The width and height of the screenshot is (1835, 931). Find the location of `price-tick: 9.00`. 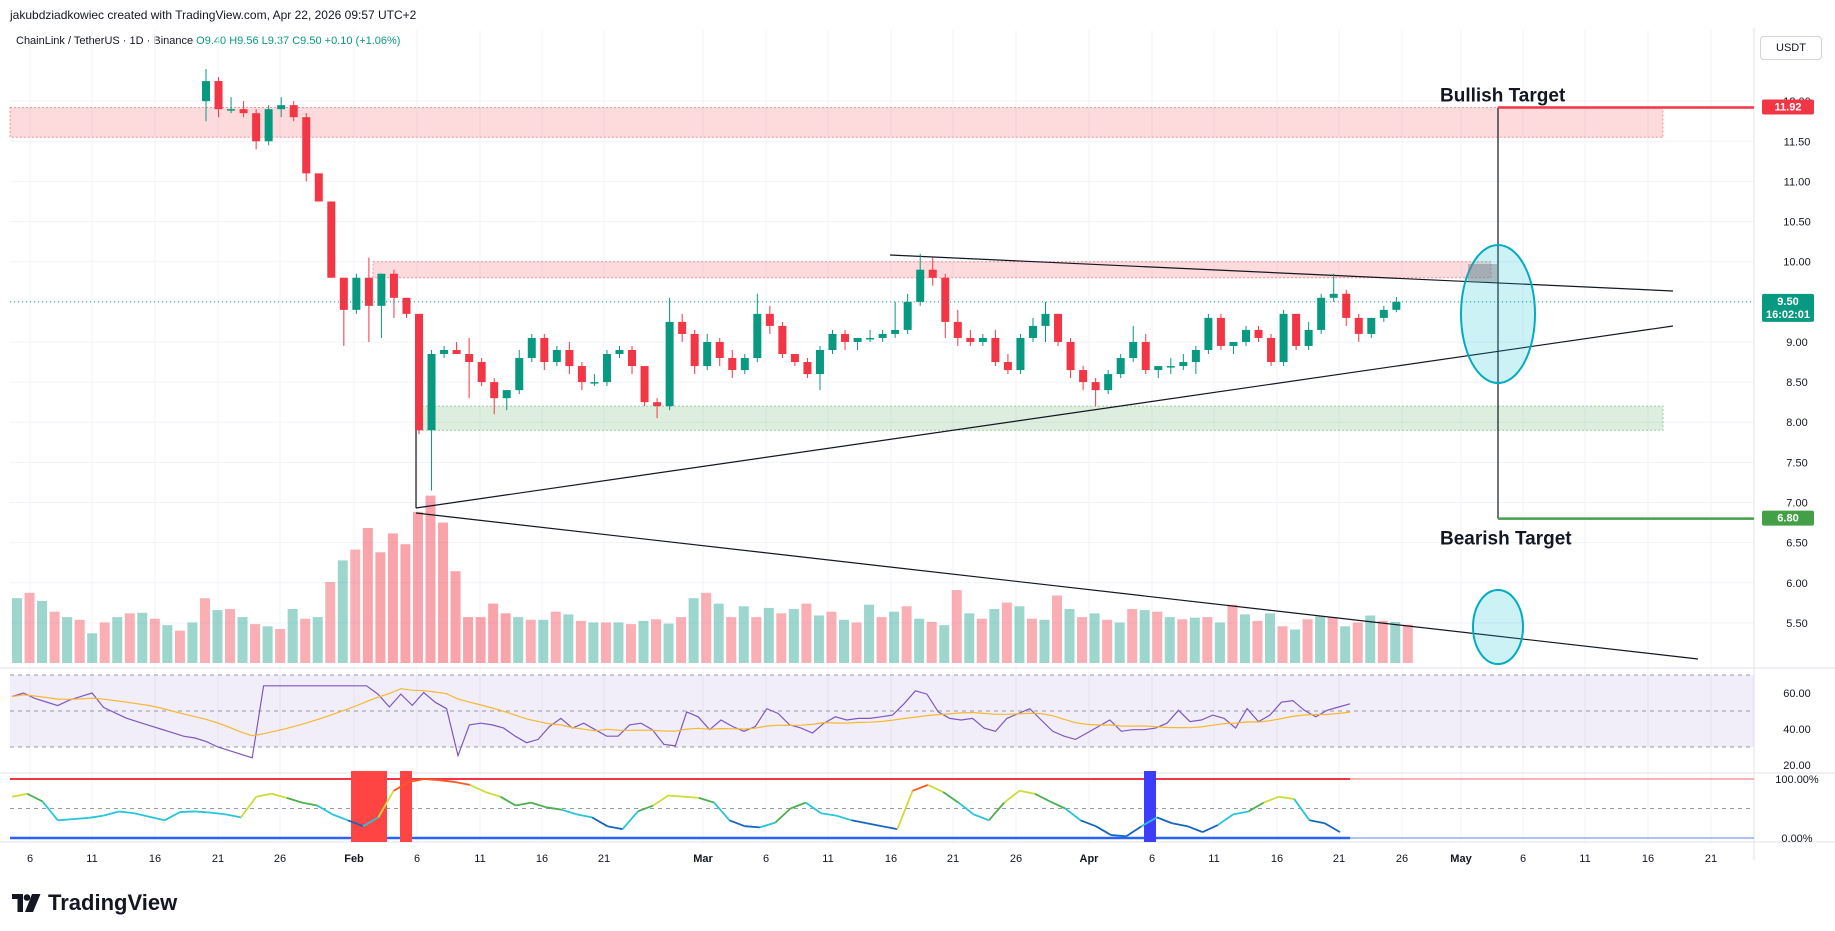

price-tick: 9.00 is located at coordinates (1796, 343).